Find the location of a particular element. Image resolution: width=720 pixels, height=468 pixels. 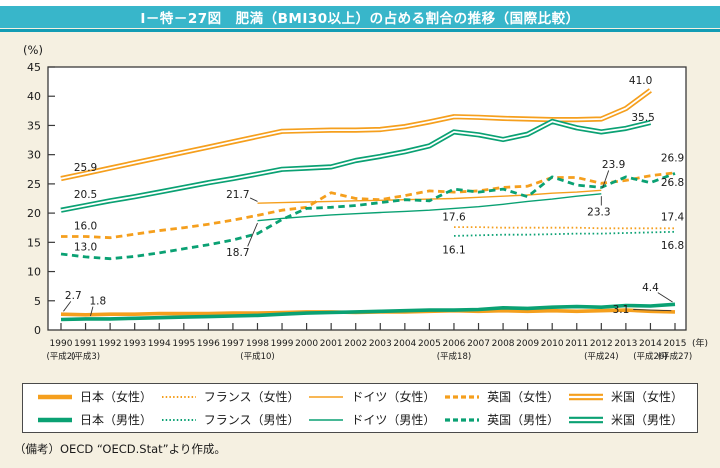

svg-text: (平成24) is located at coordinates (601, 356).